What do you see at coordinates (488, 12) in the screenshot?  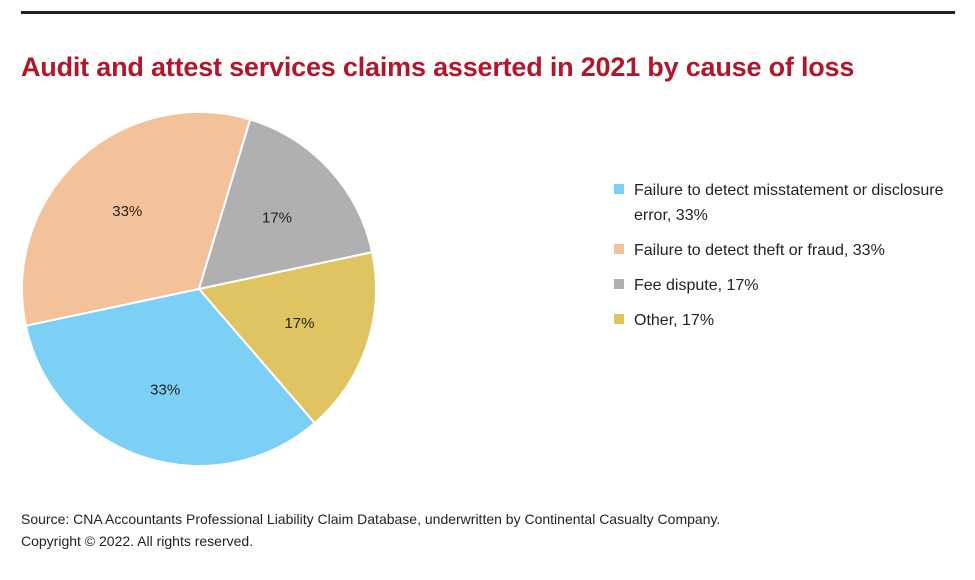 I see `top-rule` at bounding box center [488, 12].